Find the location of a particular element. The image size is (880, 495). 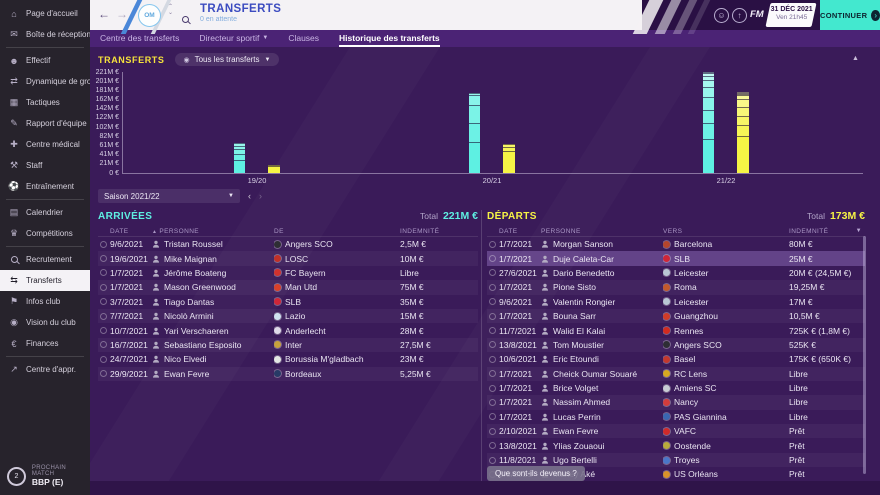

departures-row-duje-caleta-car: 1/7/2021 Duje Caleta-Car SLB 25M € is located at coordinates (676, 258).